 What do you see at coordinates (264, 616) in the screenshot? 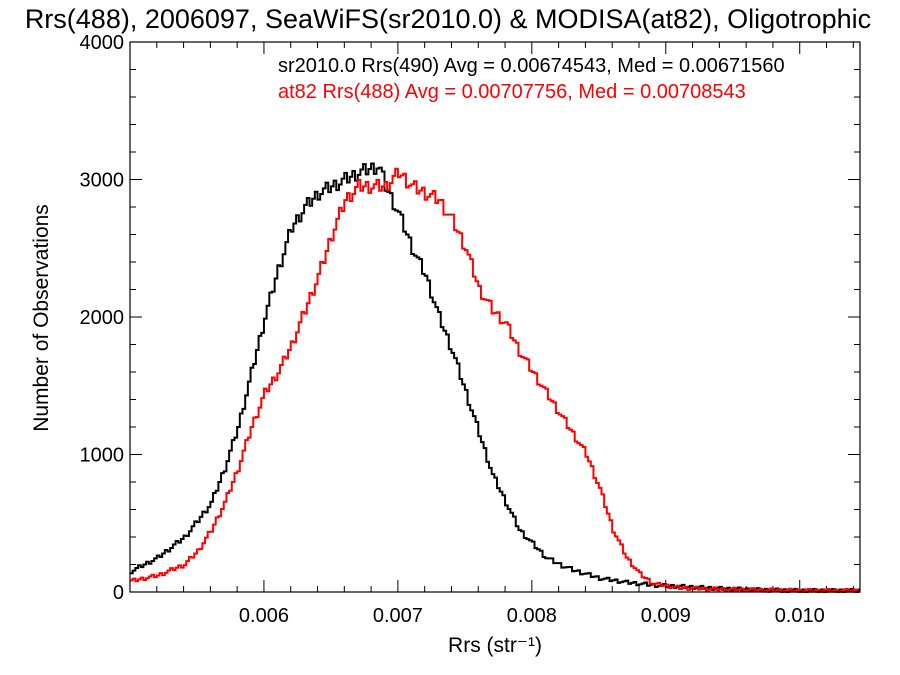
I see `x-tick-label: 0.006` at bounding box center [264, 616].